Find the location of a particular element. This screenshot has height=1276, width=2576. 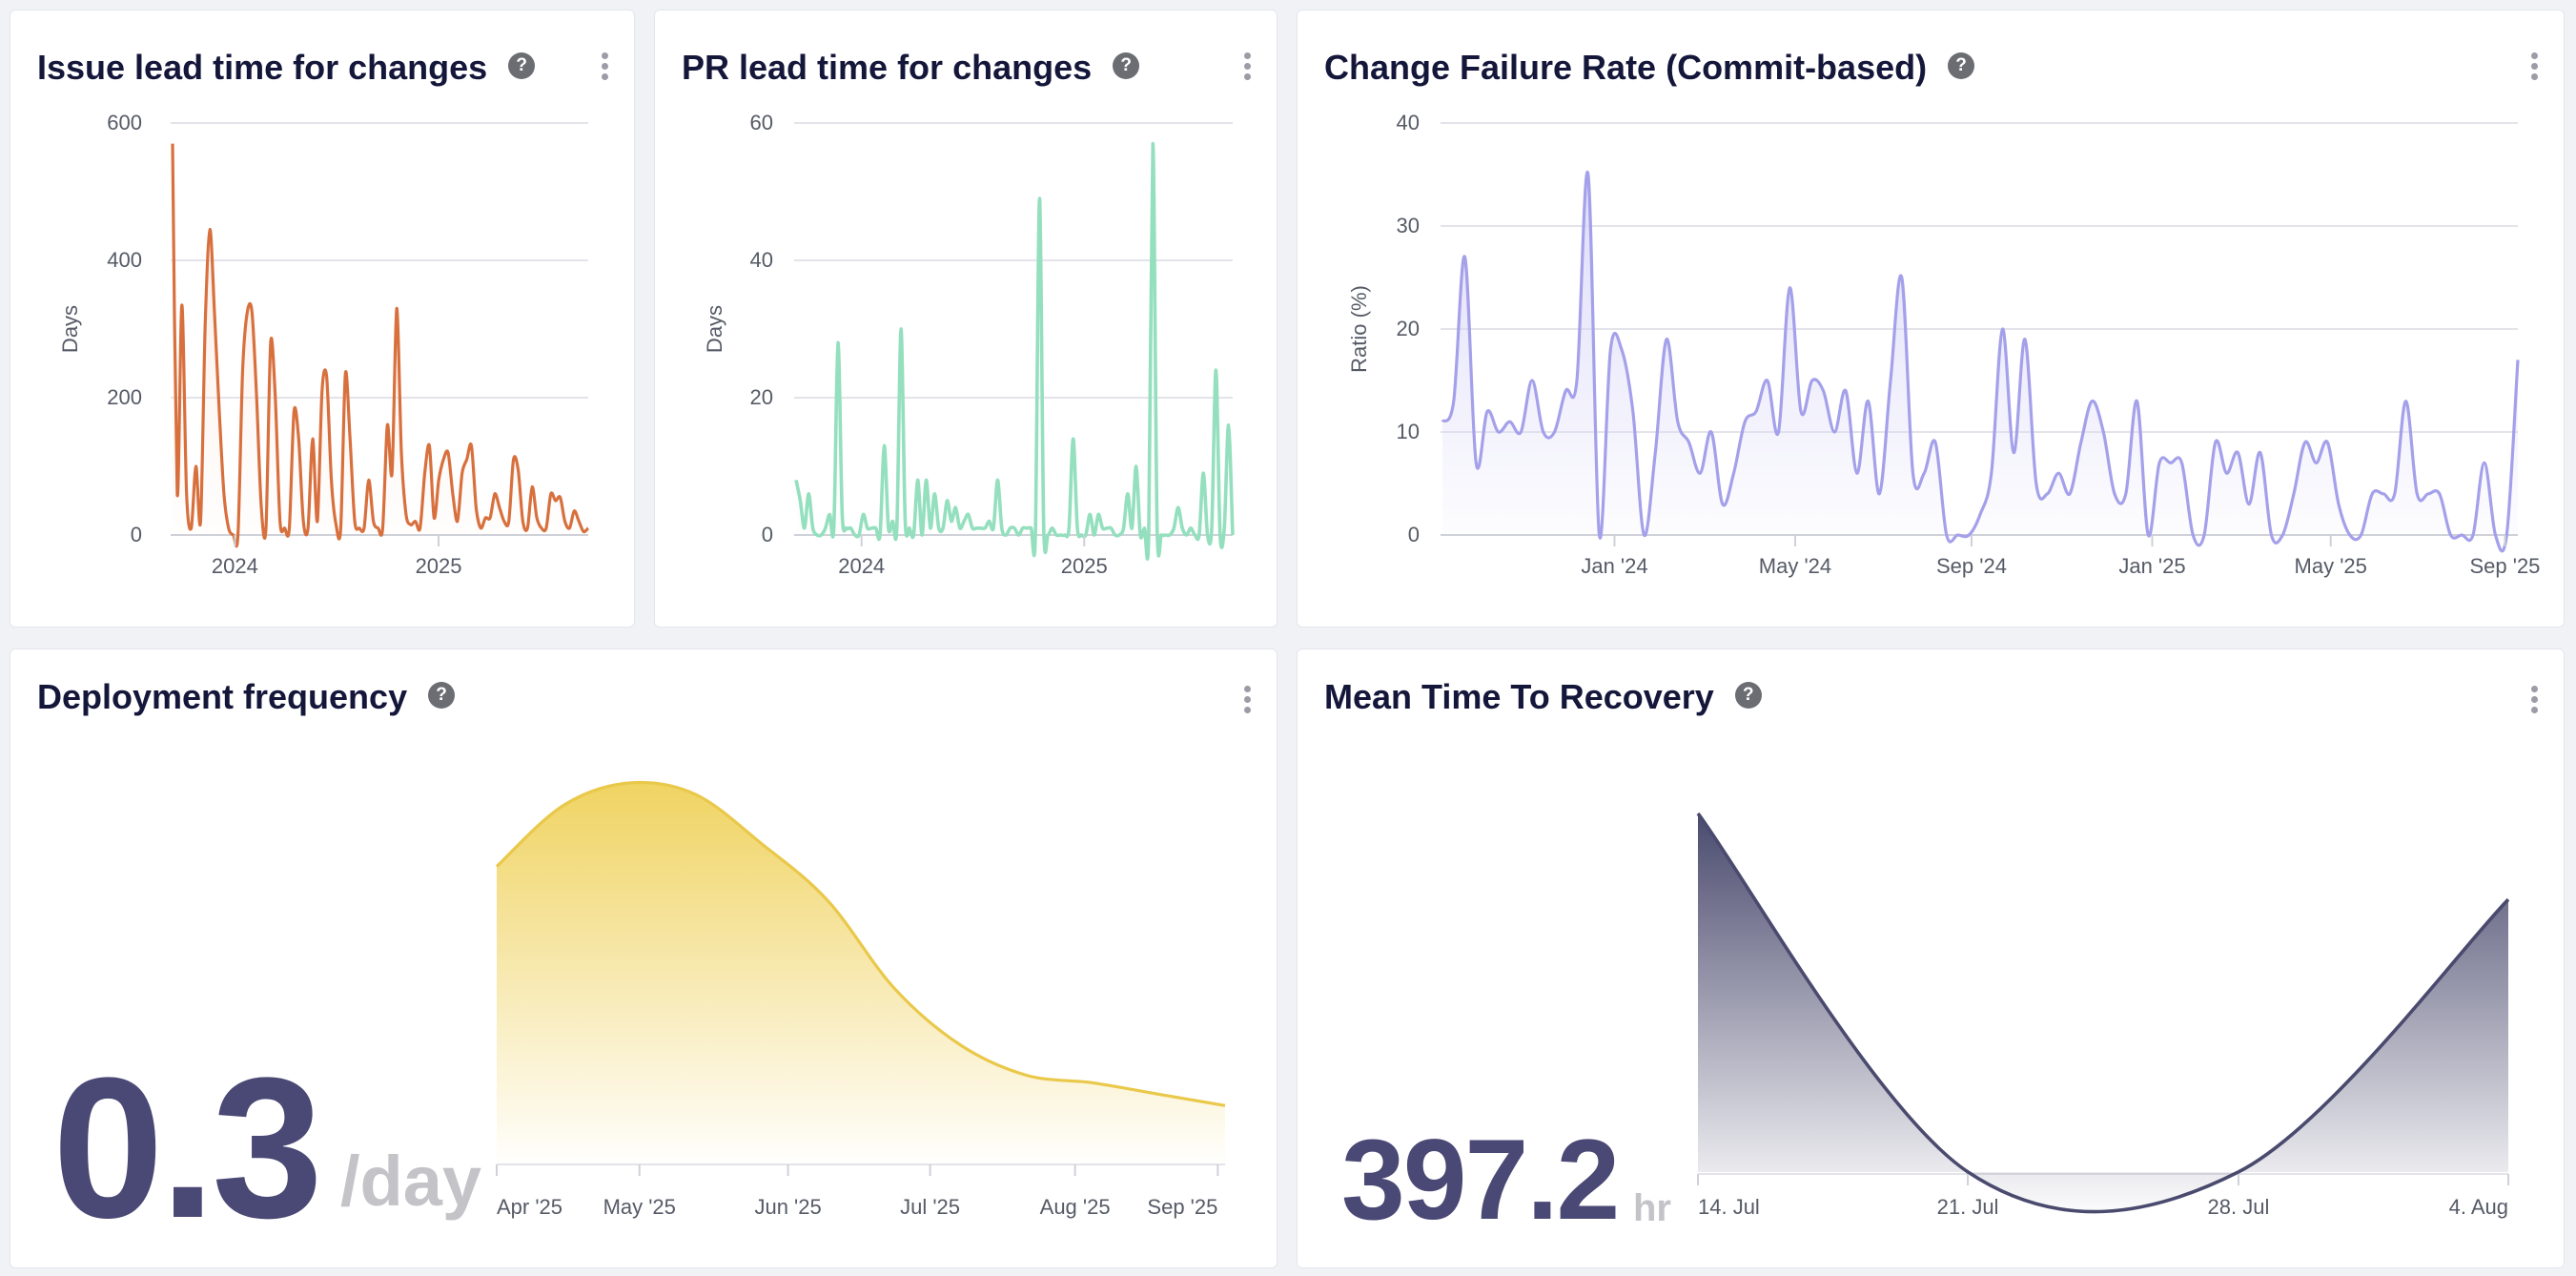

x-tick-label: Aug '25 is located at coordinates (1075, 1207).